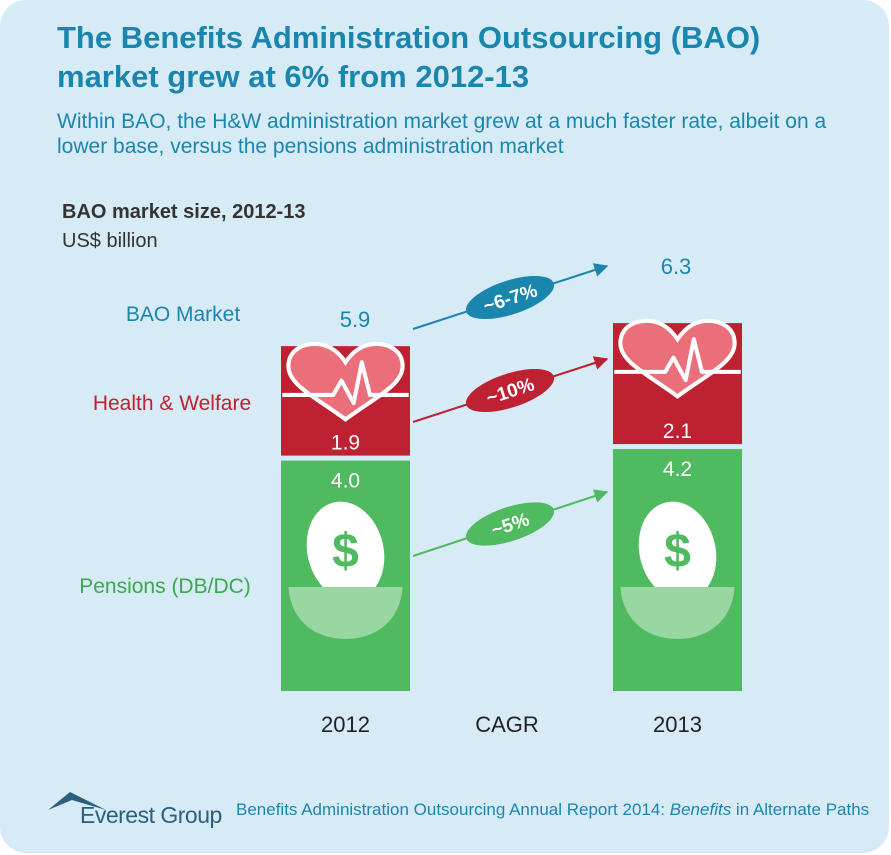  Describe the element at coordinates (345, 724) in the screenshot. I see `x-axis-label: 2012` at that location.